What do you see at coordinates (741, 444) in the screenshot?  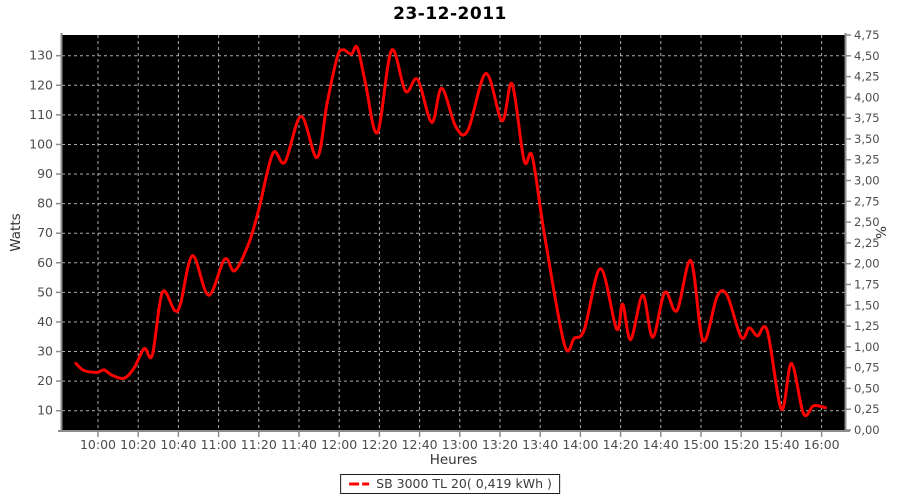 I see `x-axis-tick-label: 15:20` at bounding box center [741, 444].